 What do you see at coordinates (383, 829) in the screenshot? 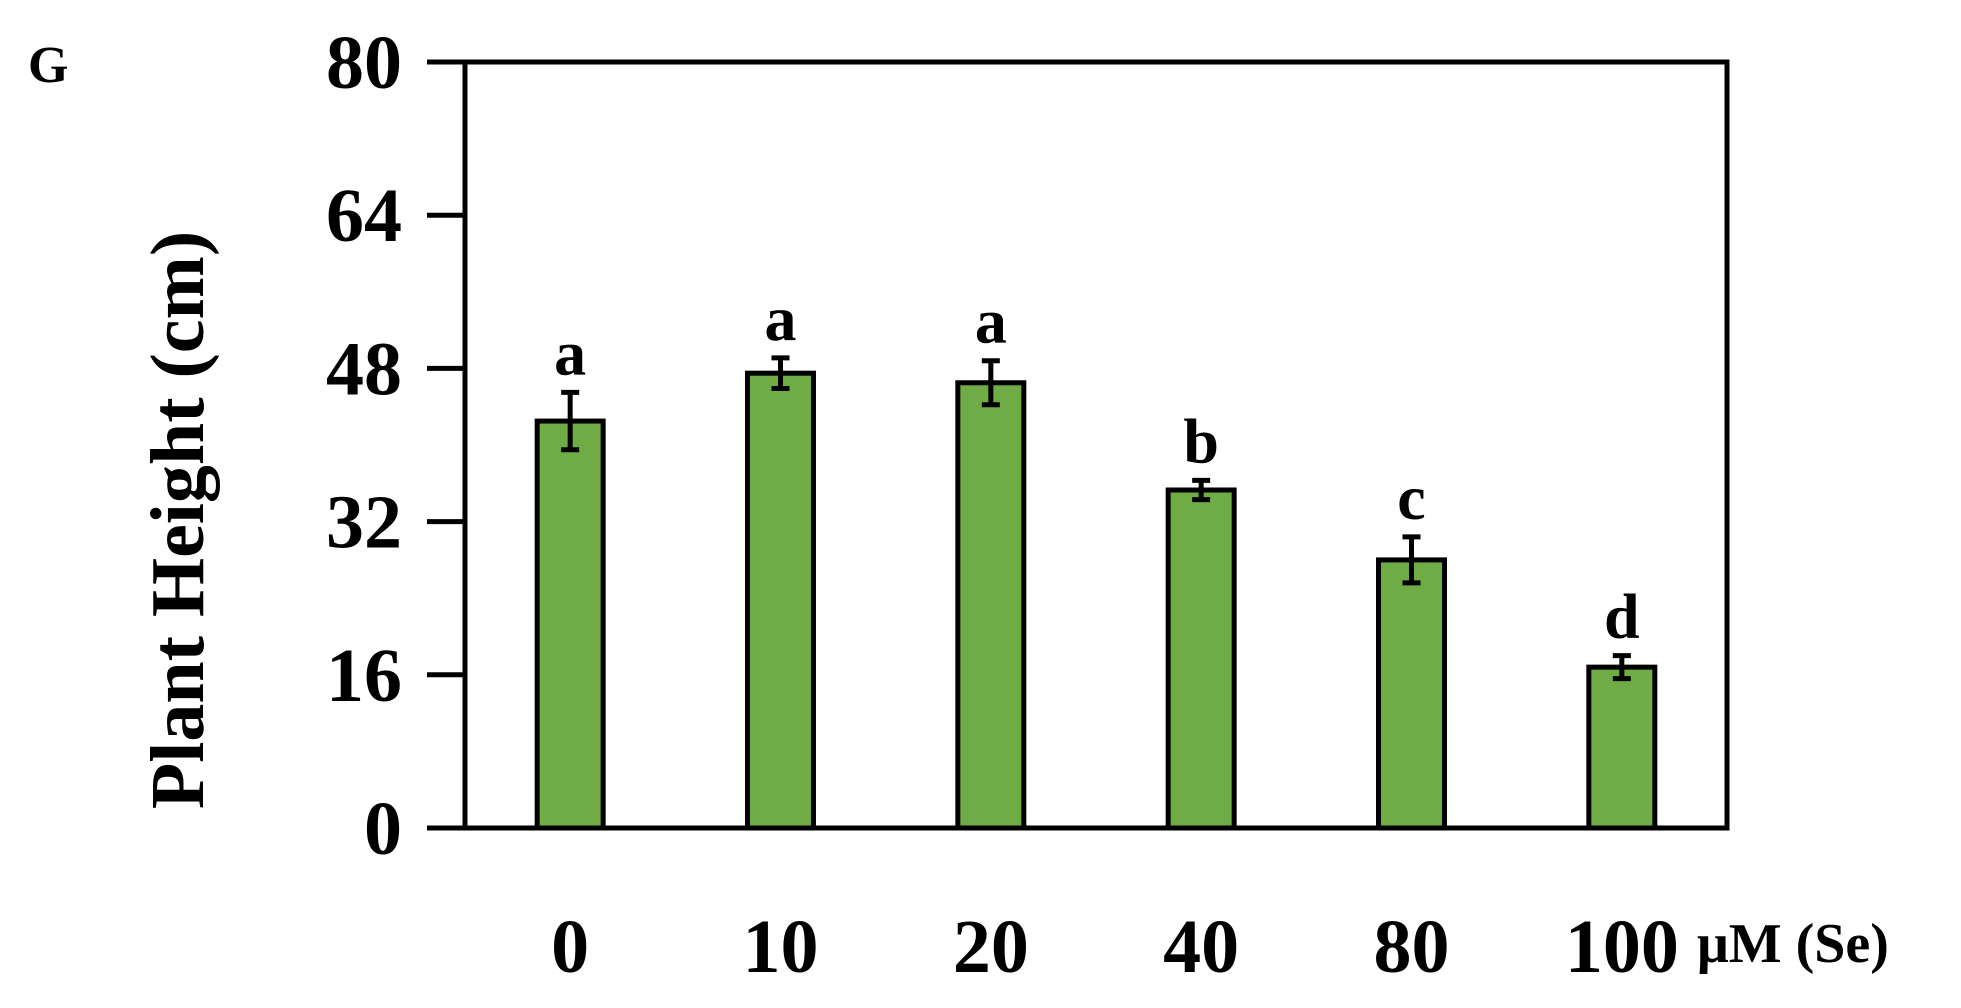
I see `y-tick-label: 0` at bounding box center [383, 829].